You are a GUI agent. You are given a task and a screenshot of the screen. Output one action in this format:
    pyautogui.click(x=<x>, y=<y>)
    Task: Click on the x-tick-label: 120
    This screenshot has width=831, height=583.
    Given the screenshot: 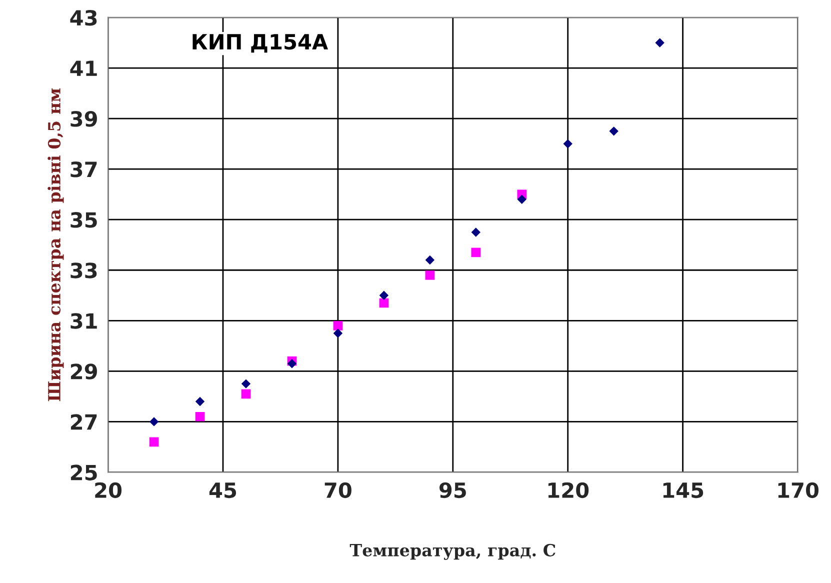 What is the action you would take?
    pyautogui.click(x=568, y=490)
    